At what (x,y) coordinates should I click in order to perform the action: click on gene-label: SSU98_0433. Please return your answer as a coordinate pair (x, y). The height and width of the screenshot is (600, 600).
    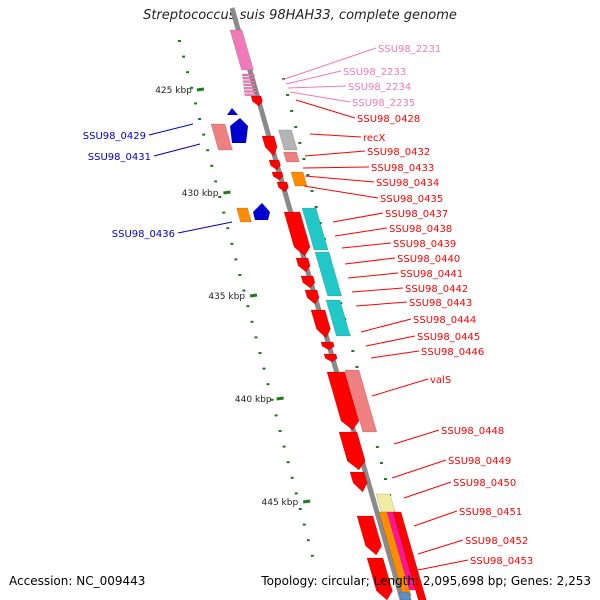
    Looking at the image, I should click on (402, 168).